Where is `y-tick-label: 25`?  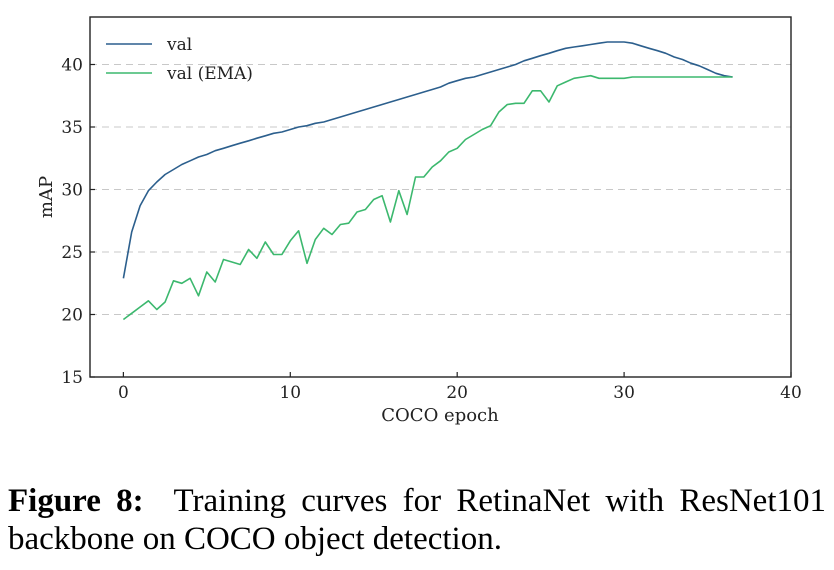 y-tick-label: 25 is located at coordinates (72, 253).